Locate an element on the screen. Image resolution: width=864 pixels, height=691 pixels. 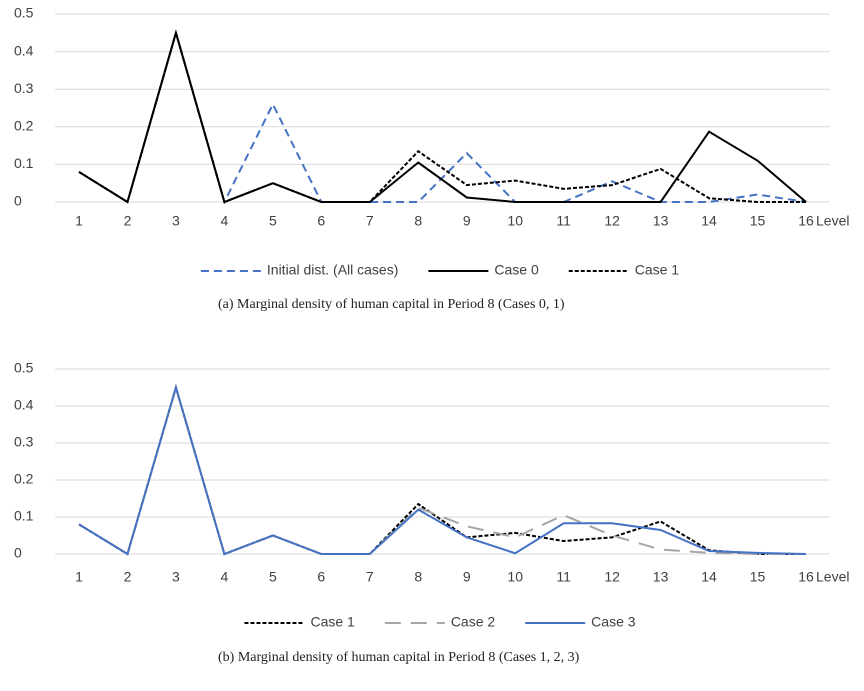
legend-label: Case 2 is located at coordinates (473, 622).